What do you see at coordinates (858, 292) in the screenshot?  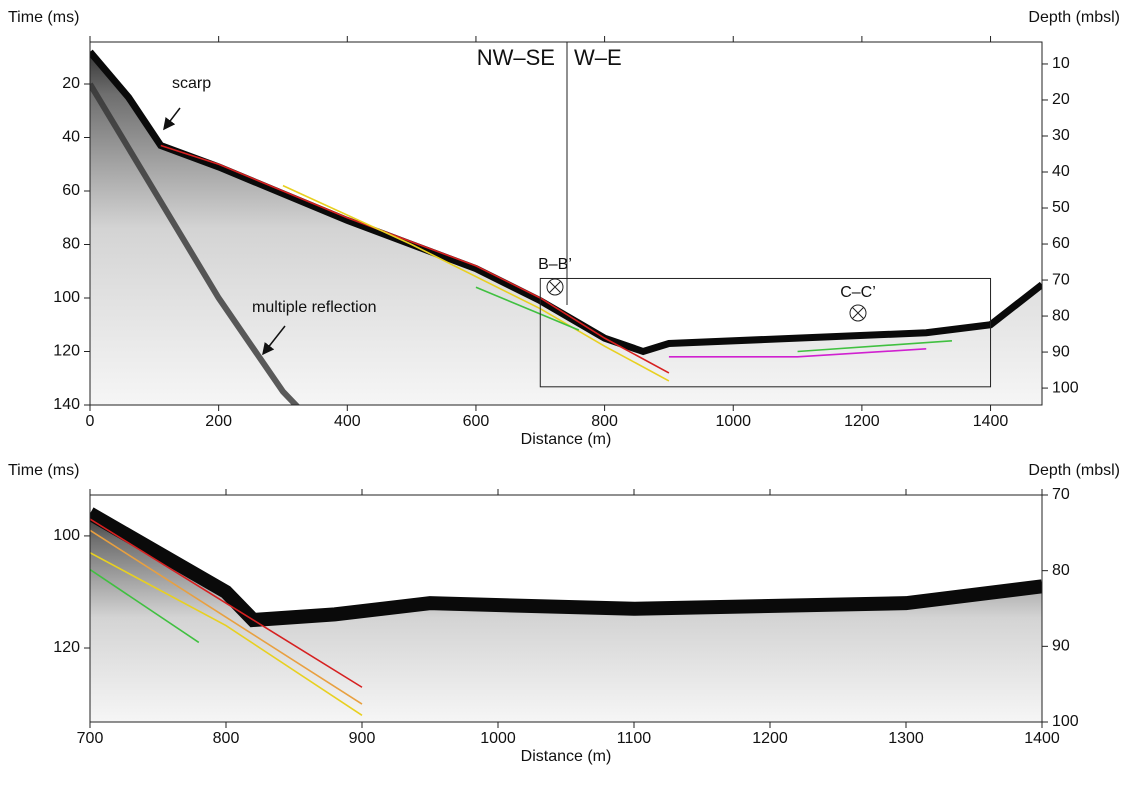 I see `annotation: C–C’` at bounding box center [858, 292].